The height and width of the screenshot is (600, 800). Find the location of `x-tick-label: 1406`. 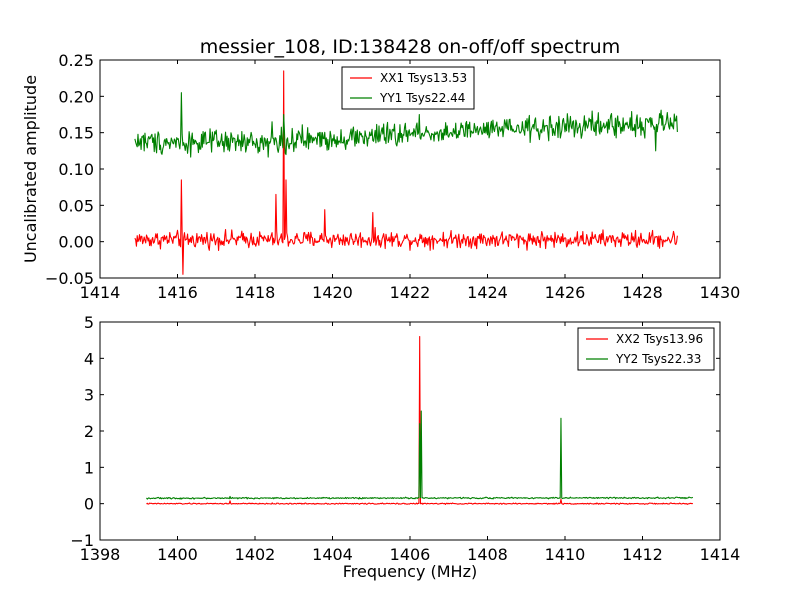

x-tick-label: 1406 is located at coordinates (410, 554).